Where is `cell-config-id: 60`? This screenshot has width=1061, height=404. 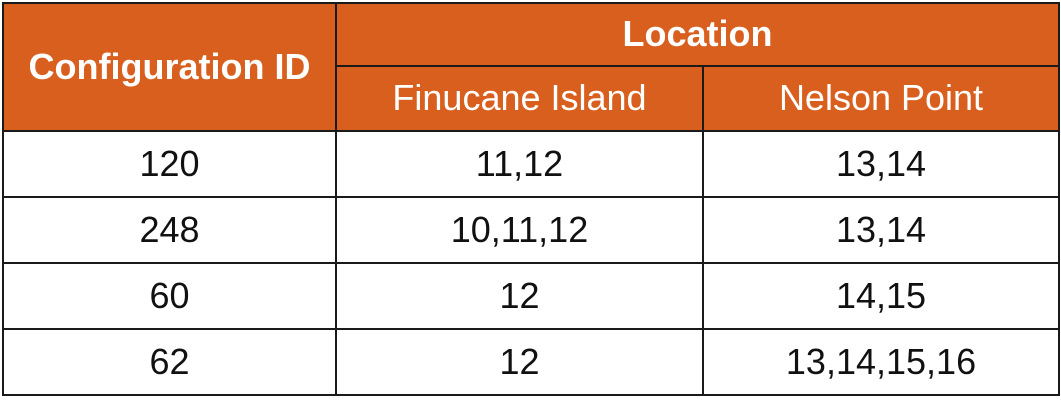
cell-config-id: 60 is located at coordinates (169, 296).